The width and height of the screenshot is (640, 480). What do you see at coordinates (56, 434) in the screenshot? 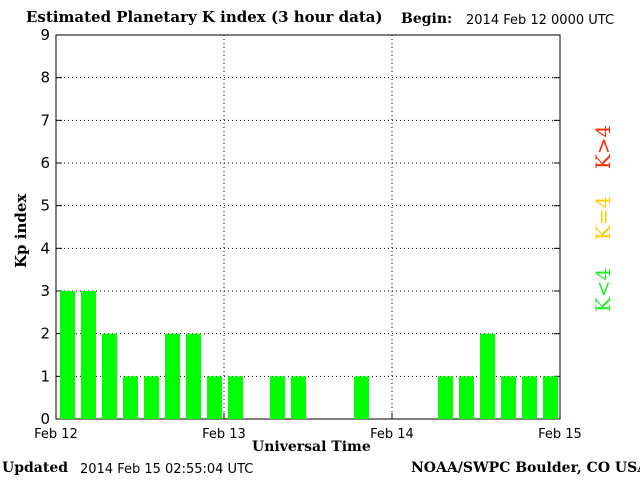
I see `x-tick-label: Feb 12` at bounding box center [56, 434].